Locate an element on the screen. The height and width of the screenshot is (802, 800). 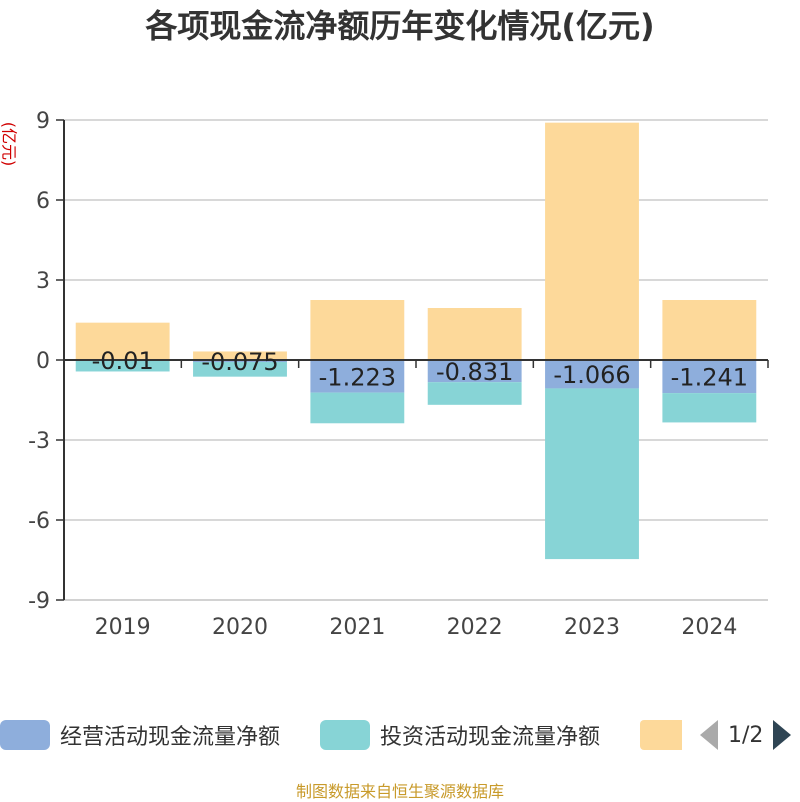
y-tick-label: 0 is located at coordinates (43, 361).